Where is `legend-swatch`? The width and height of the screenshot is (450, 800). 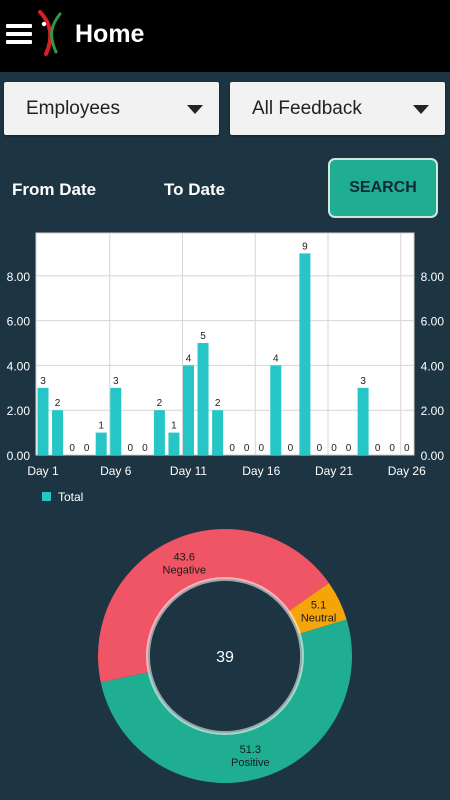 legend-swatch is located at coordinates (46, 496).